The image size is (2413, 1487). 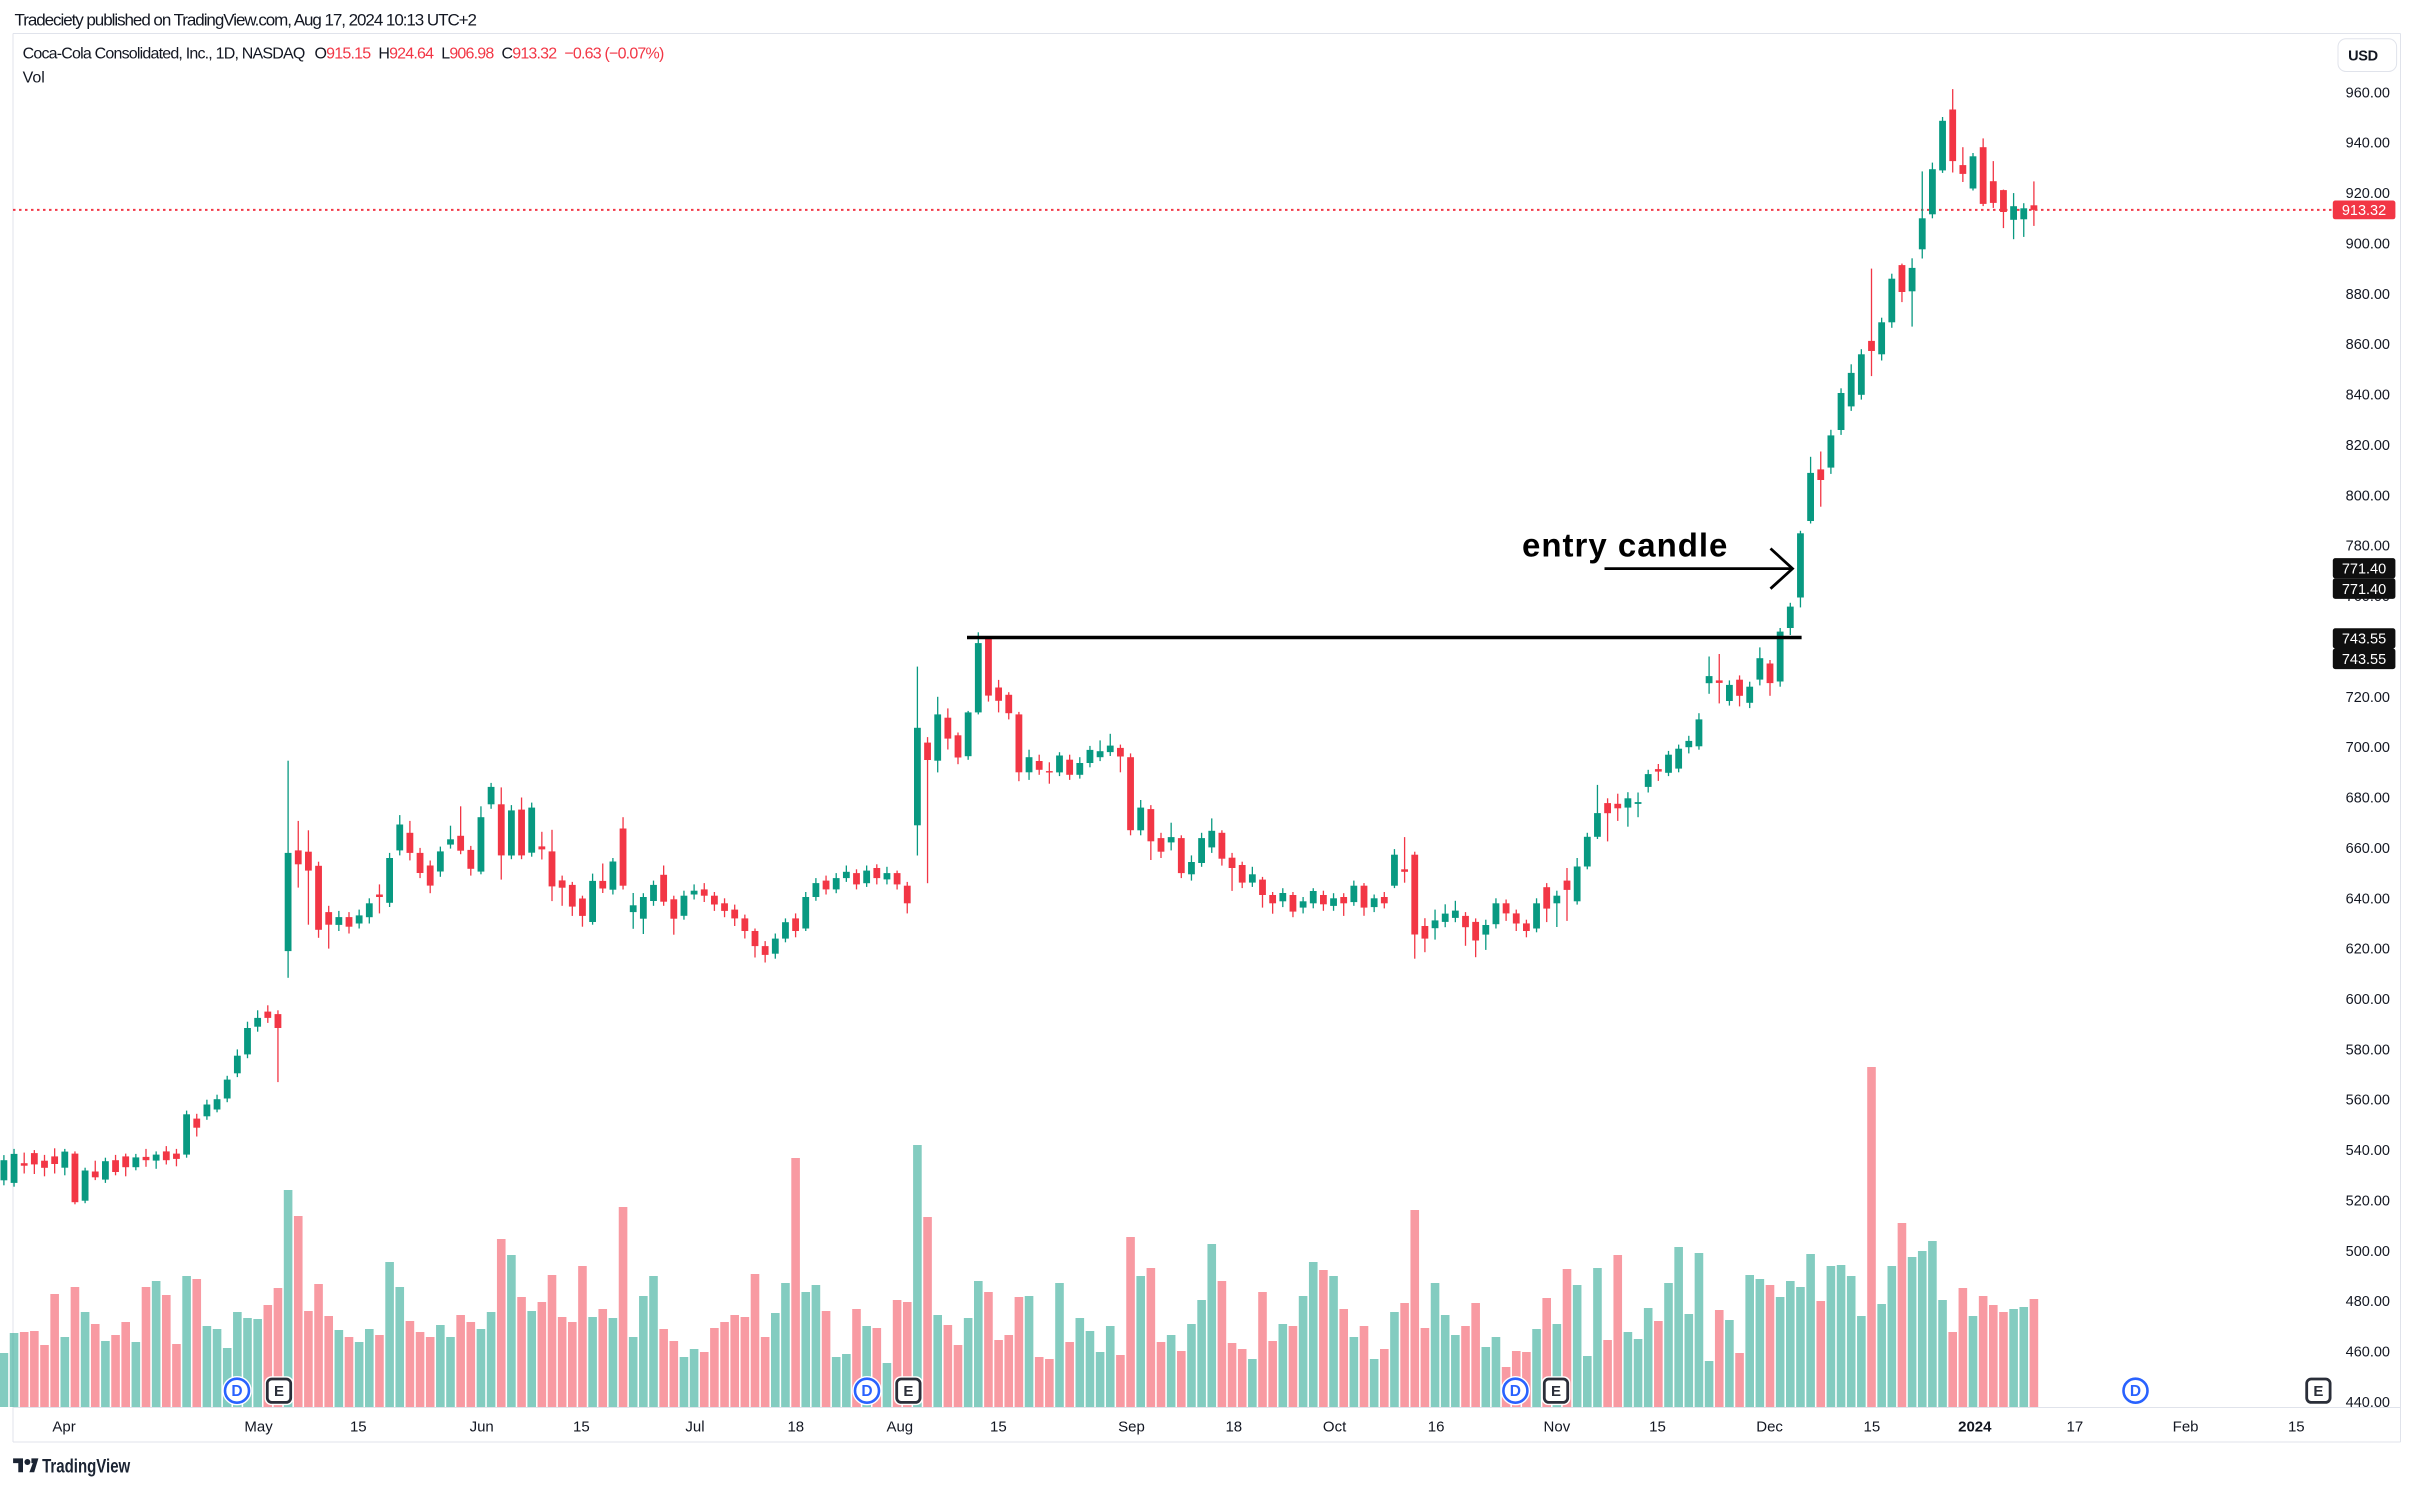 I want to click on svg-text: 500.00, so click(x=2368, y=1252).